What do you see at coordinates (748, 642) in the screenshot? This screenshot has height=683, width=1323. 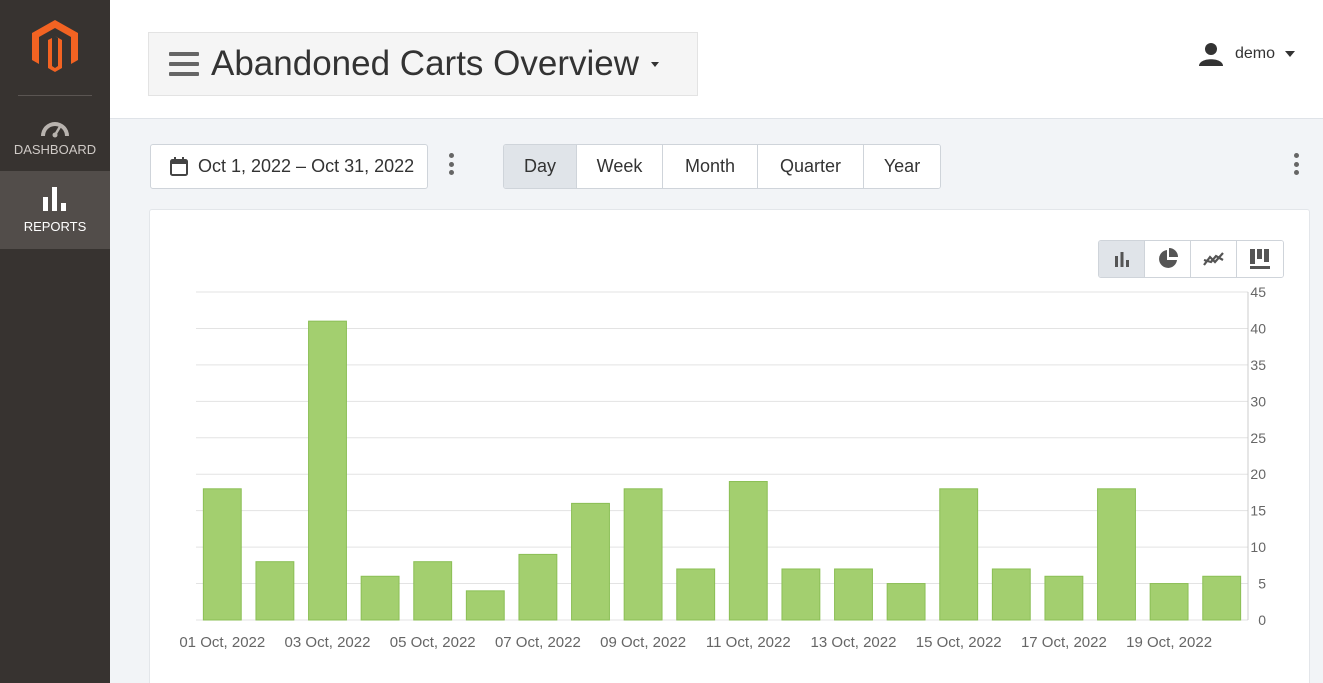 I see `x-tick-label: 11 Oct, 2022` at bounding box center [748, 642].